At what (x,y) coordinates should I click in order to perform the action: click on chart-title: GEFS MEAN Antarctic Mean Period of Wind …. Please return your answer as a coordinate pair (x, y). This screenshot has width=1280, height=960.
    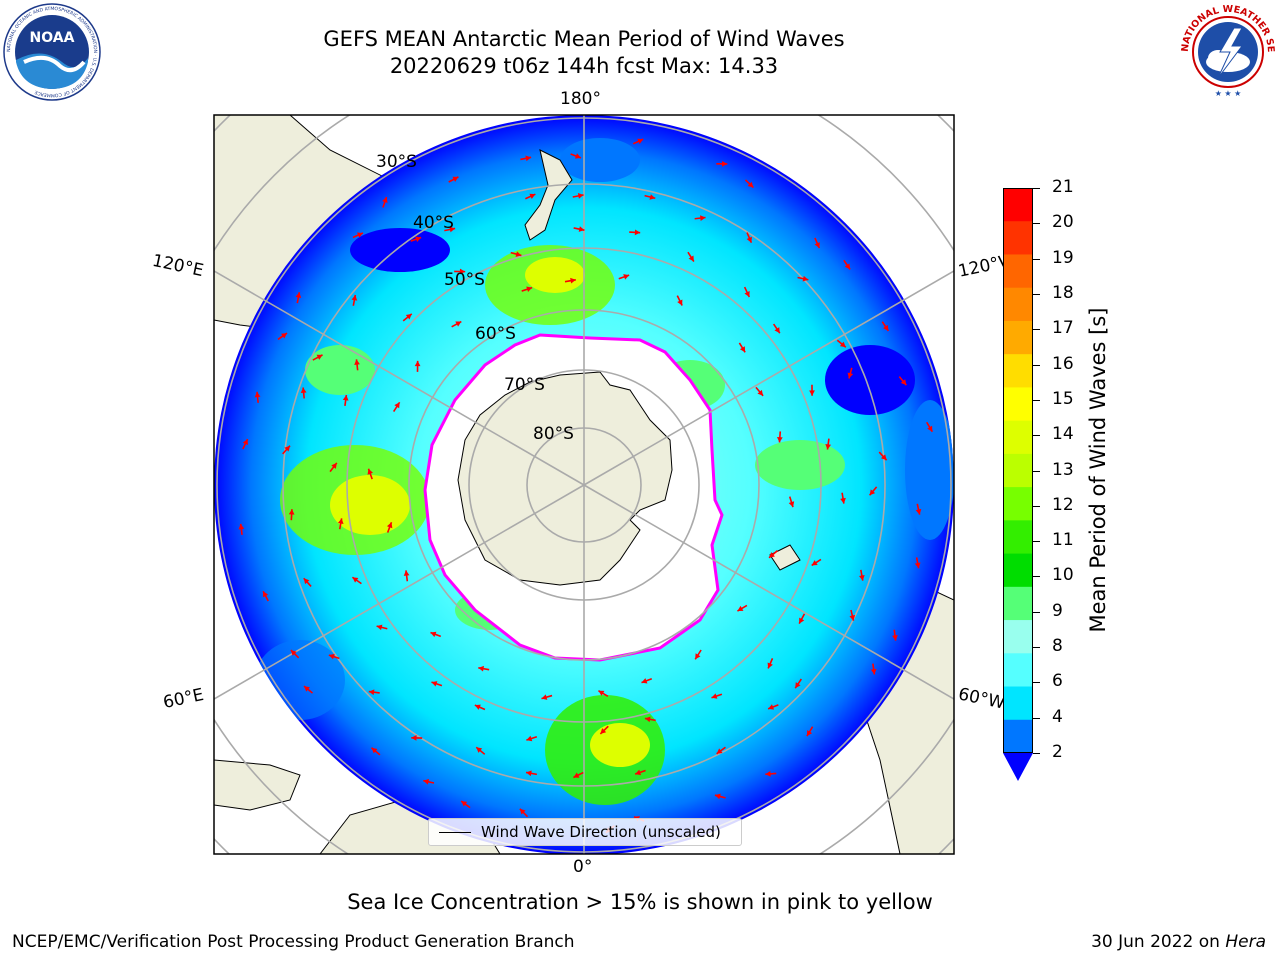
    Looking at the image, I should click on (584, 39).